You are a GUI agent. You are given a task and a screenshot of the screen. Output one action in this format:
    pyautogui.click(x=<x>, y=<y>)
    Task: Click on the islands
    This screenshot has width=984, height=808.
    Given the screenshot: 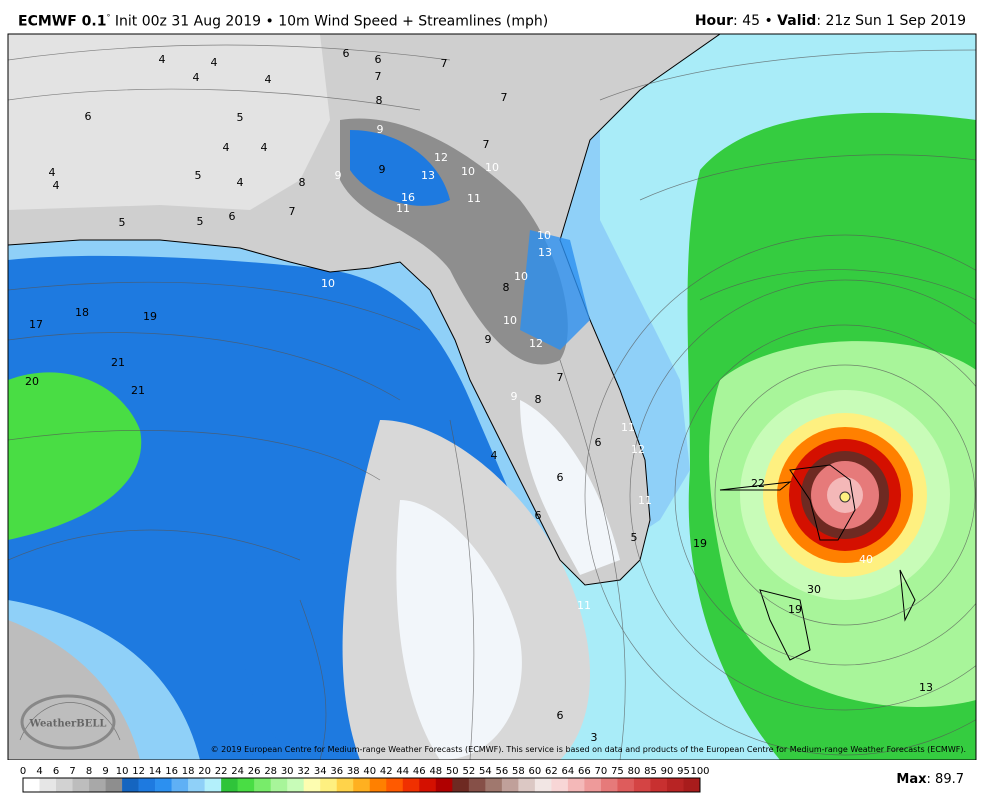 What is the action you would take?
    pyautogui.click(x=817, y=562)
    